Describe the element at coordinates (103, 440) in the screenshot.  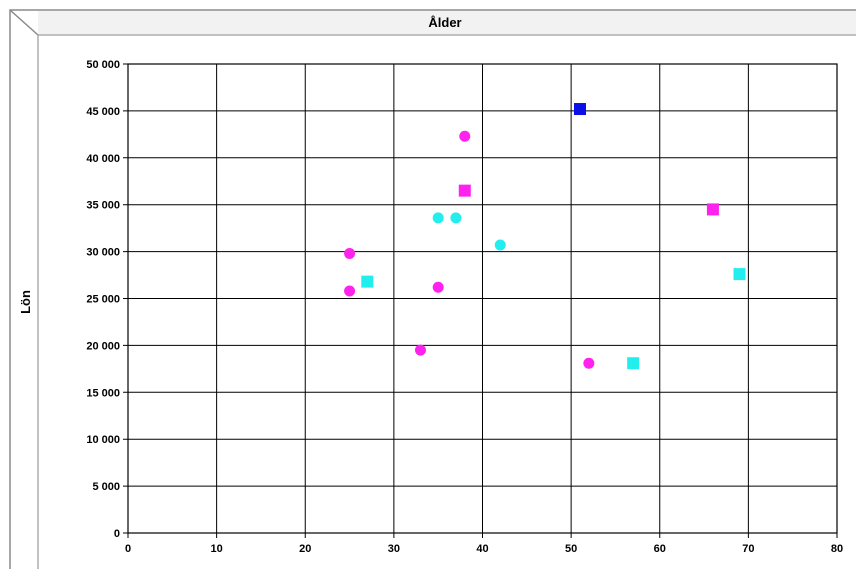
I see `y-tick-label: 10 000` at that location.